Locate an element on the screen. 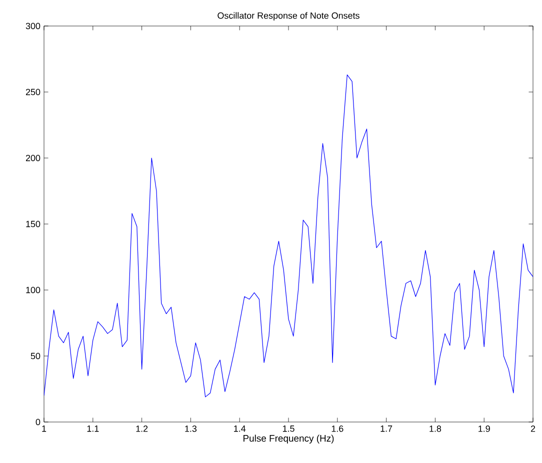 Image resolution: width=542 pixels, height=463 pixels. x-tick-label: 1.8 is located at coordinates (436, 429).